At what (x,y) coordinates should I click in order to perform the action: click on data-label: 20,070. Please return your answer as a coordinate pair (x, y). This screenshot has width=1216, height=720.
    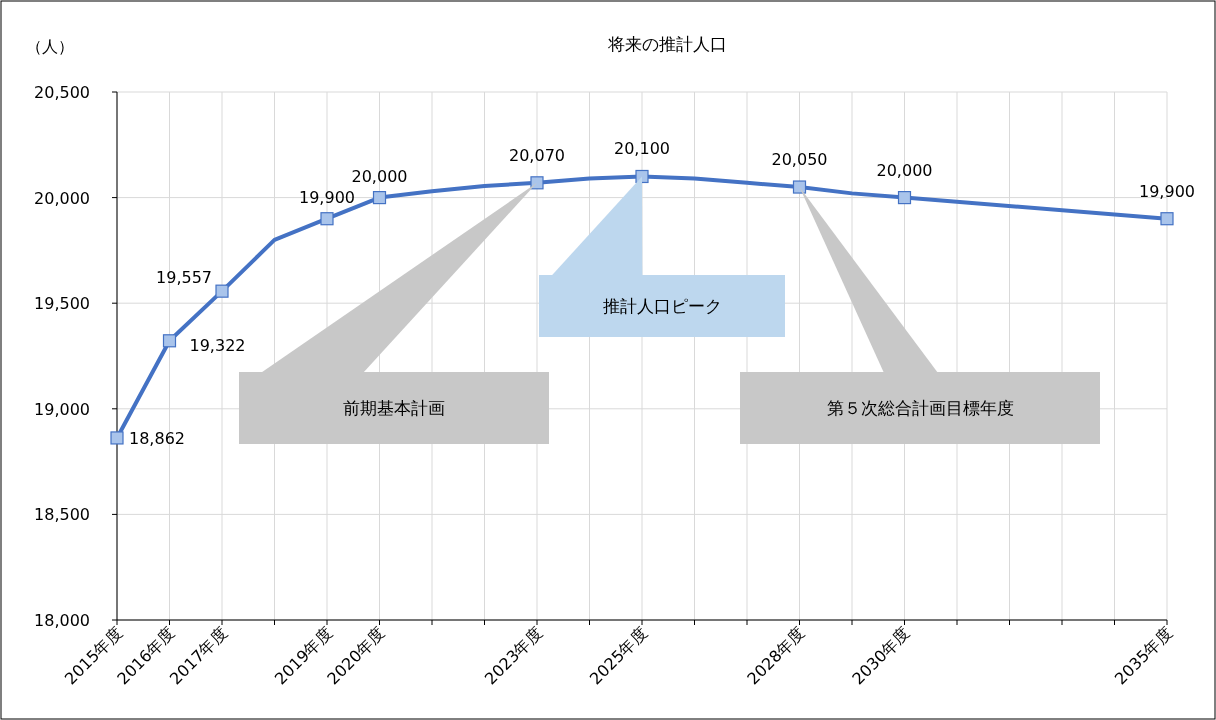
    Looking at the image, I should click on (537, 155).